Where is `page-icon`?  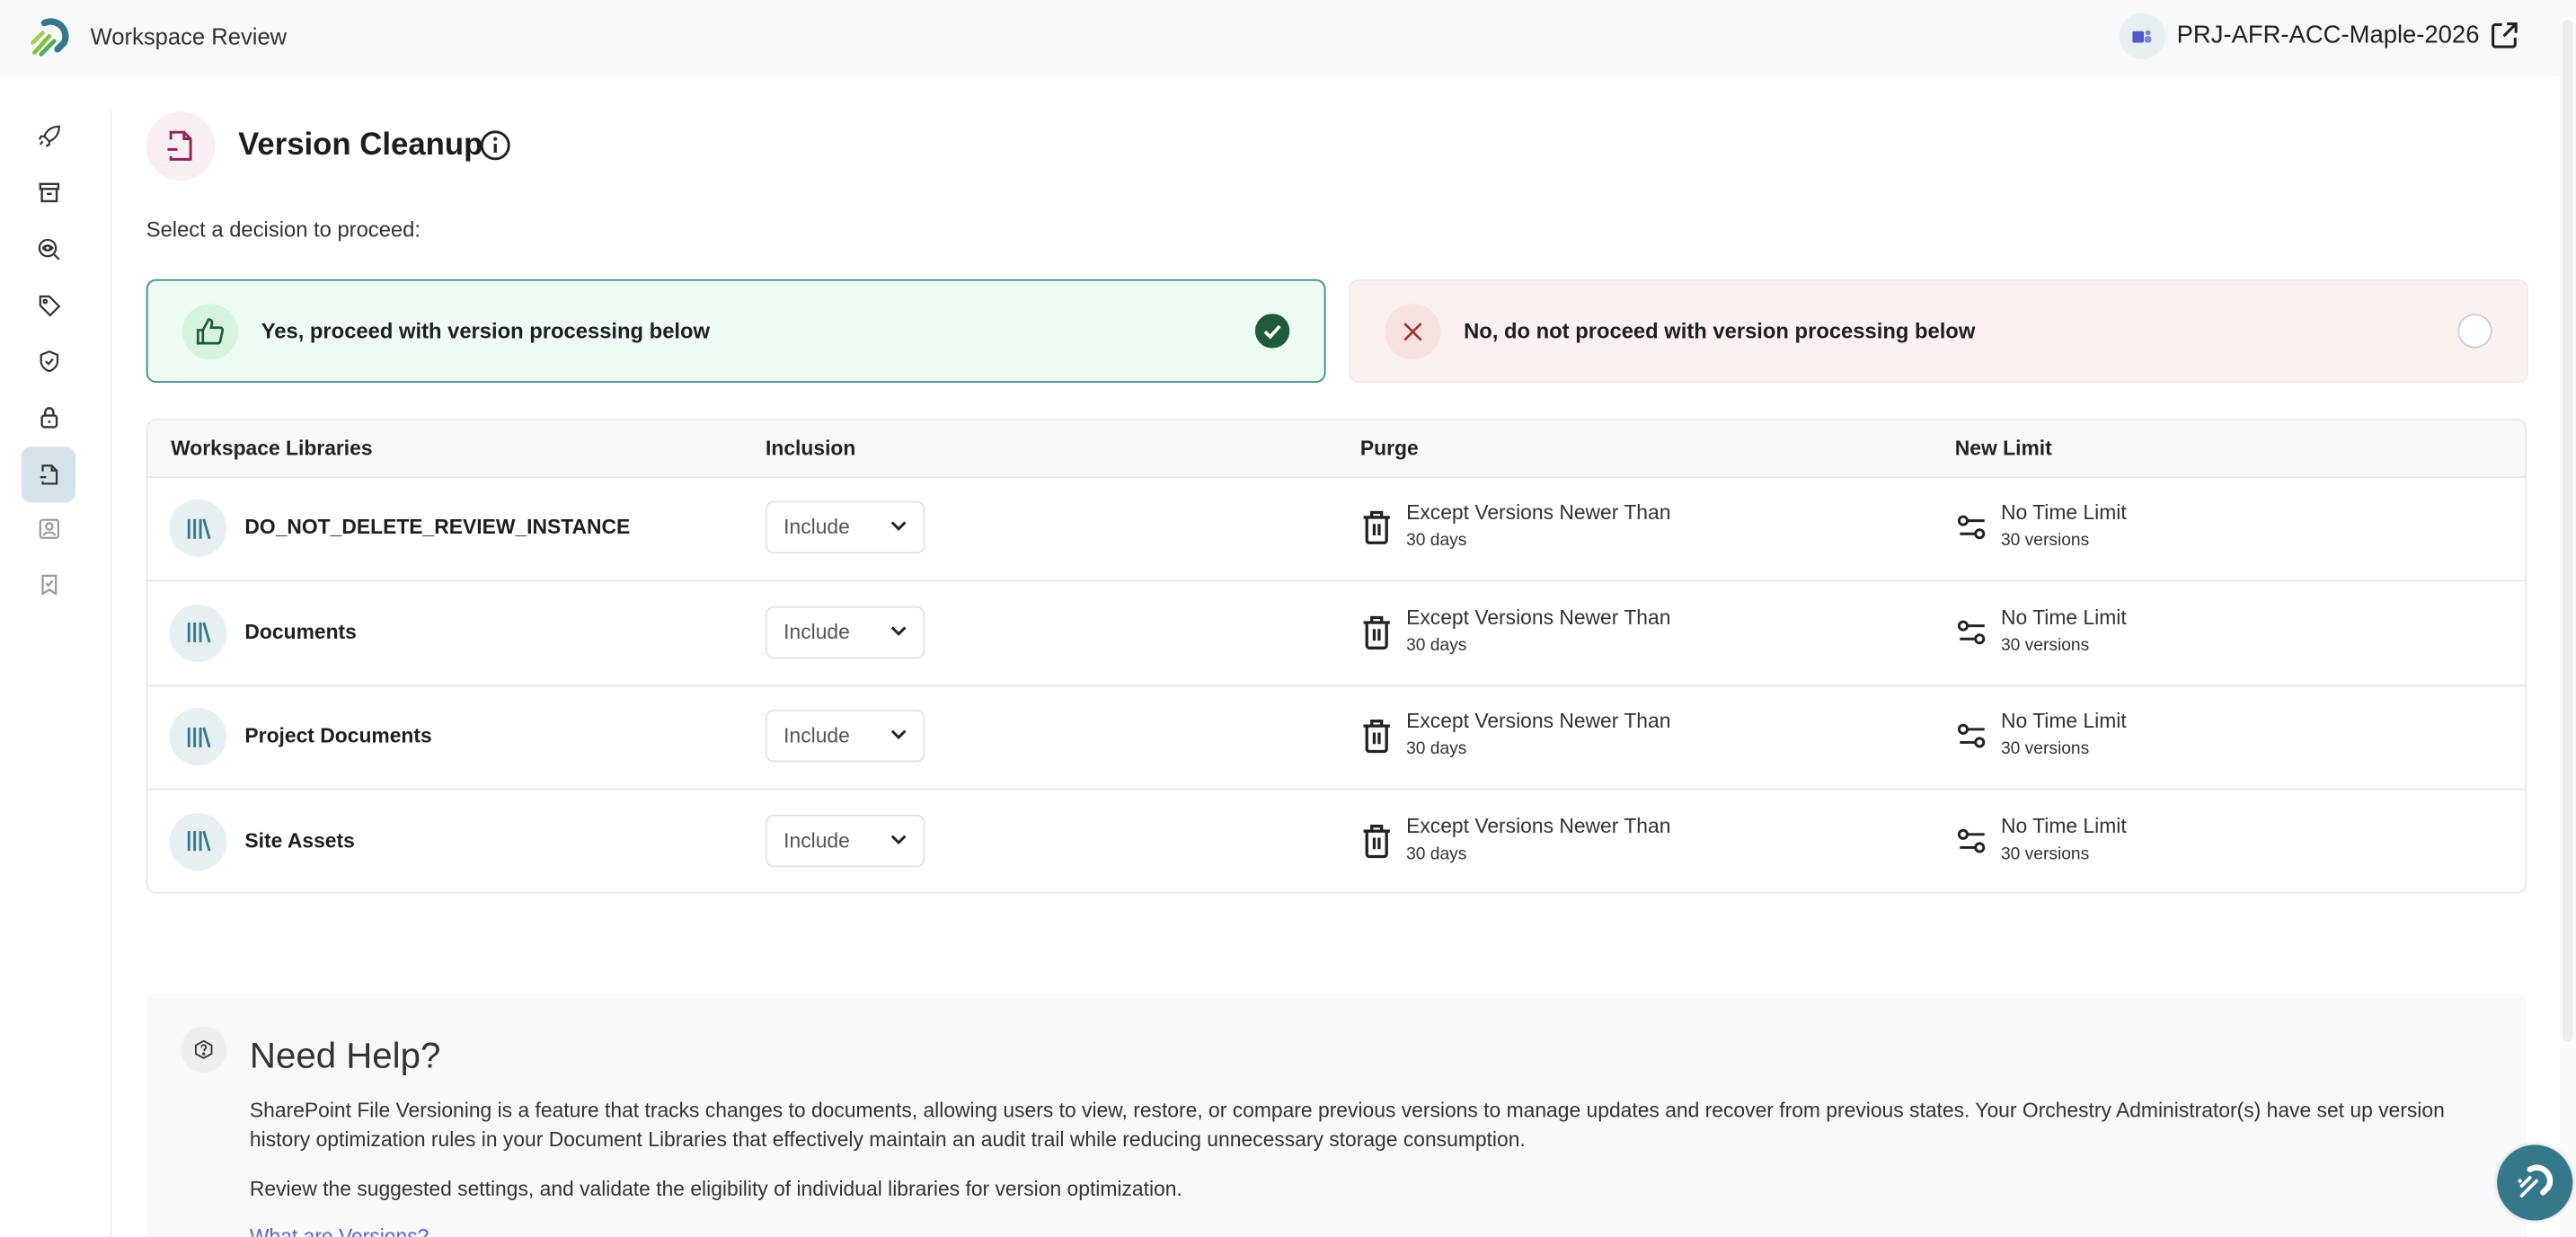 page-icon is located at coordinates (181, 146).